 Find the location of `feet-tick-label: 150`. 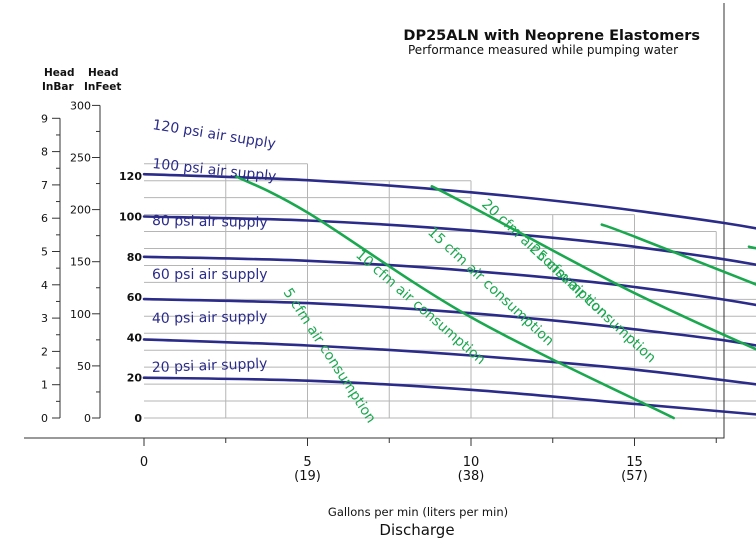

feet-tick-label: 150 is located at coordinates (80, 262).